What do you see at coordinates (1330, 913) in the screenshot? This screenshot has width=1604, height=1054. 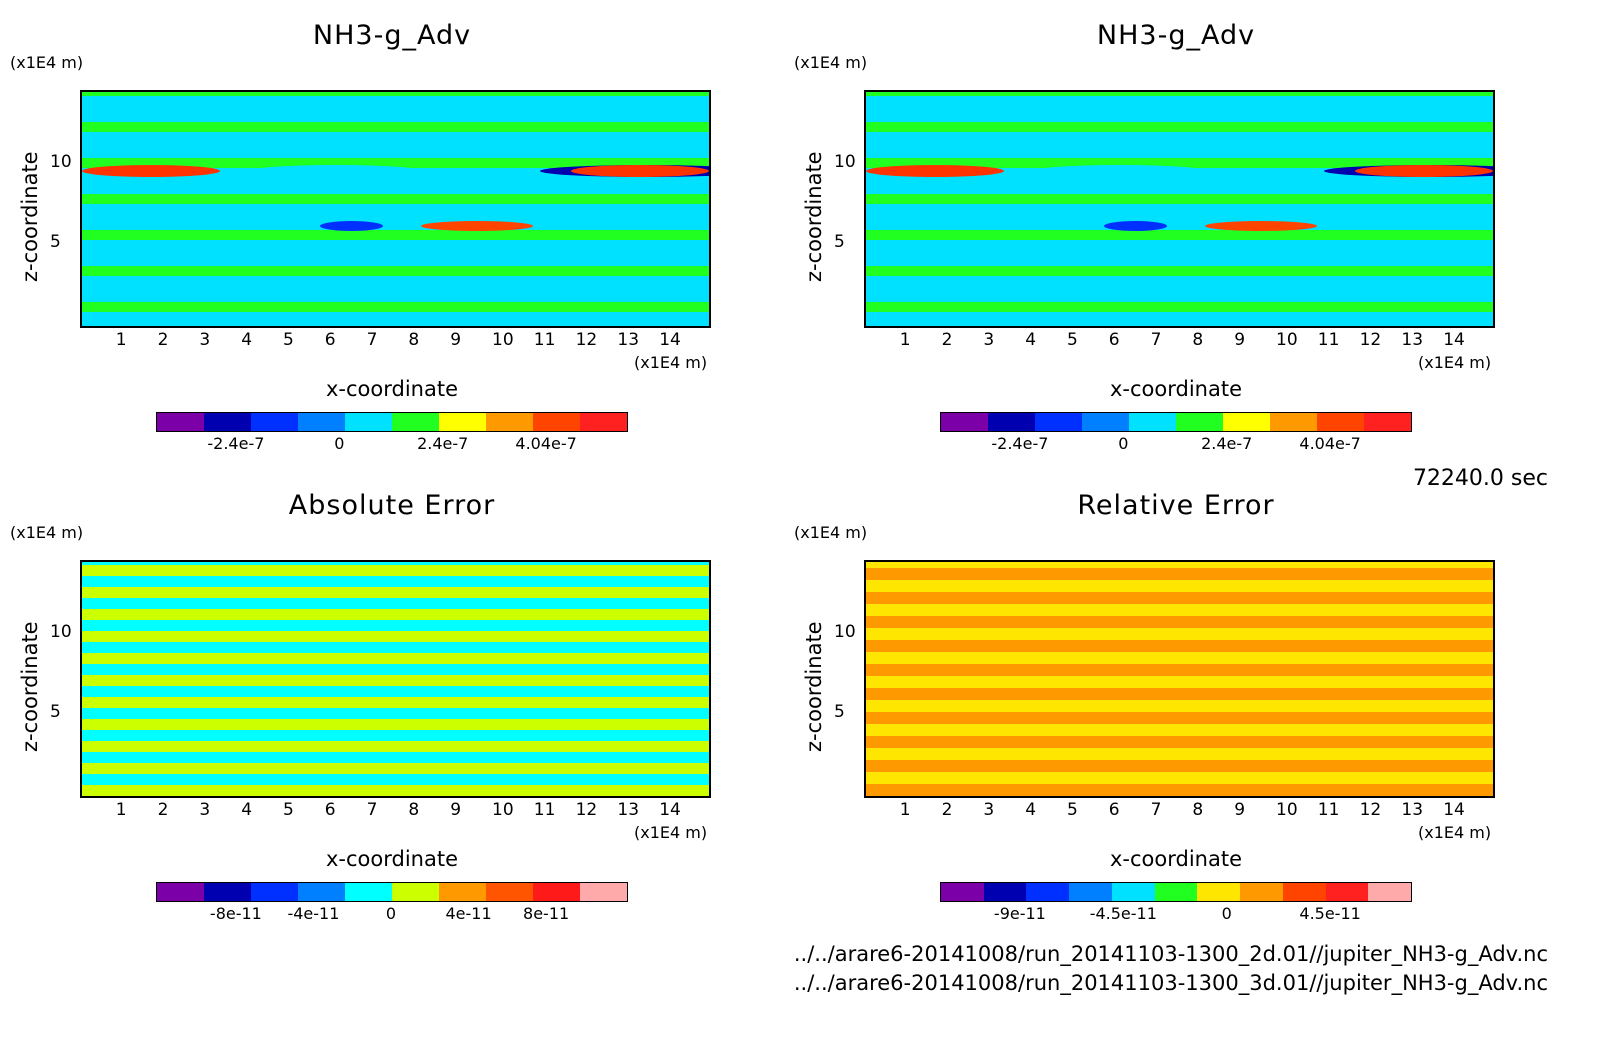 I see `colorbar-label: 4.5e-11` at bounding box center [1330, 913].